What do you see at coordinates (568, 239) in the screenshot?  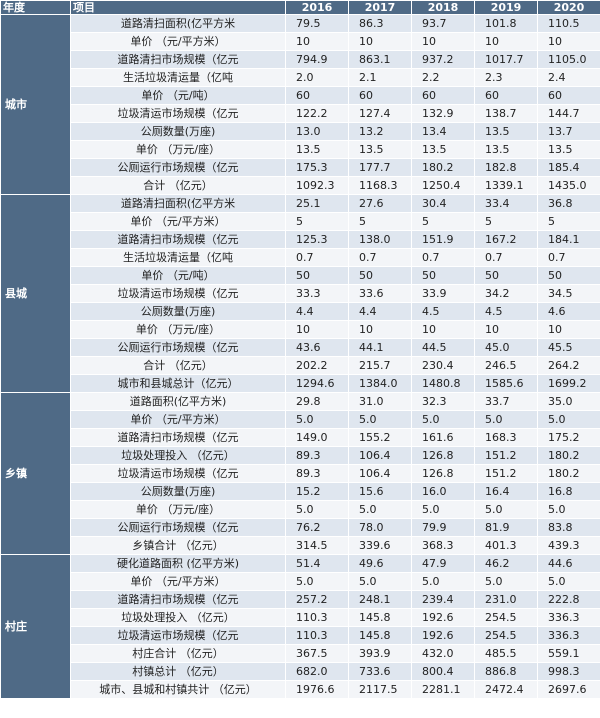 I see `value-cell: 184.1` at bounding box center [568, 239].